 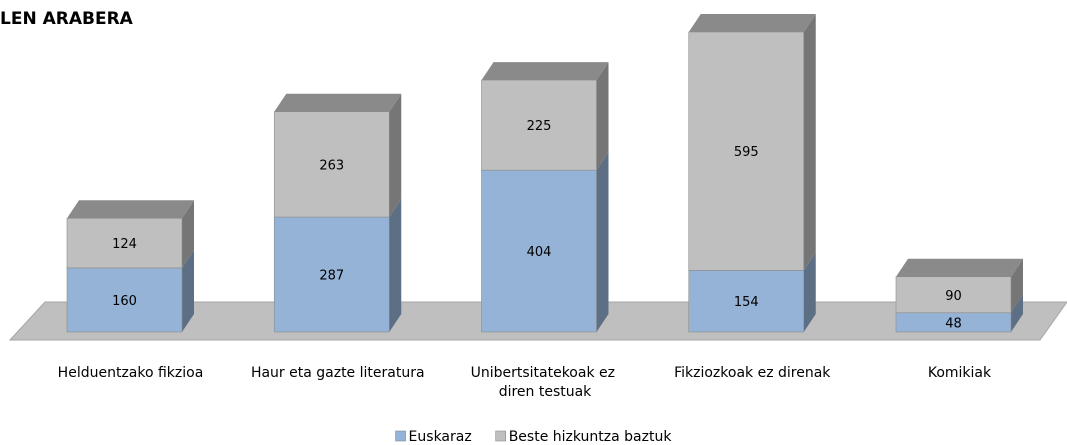 I want to click on label-line: Unibertsitatekoak ez, so click(x=545, y=373).